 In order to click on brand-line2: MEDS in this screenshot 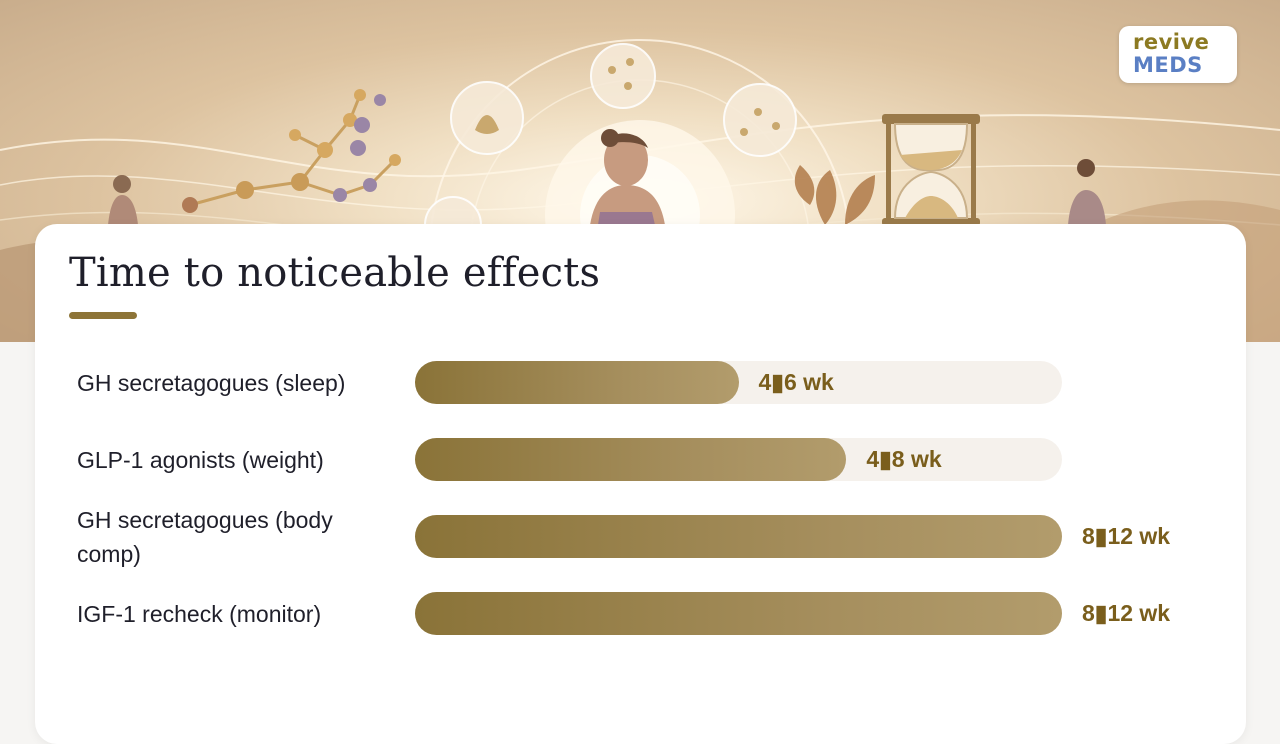, I will do `click(1168, 65)`.